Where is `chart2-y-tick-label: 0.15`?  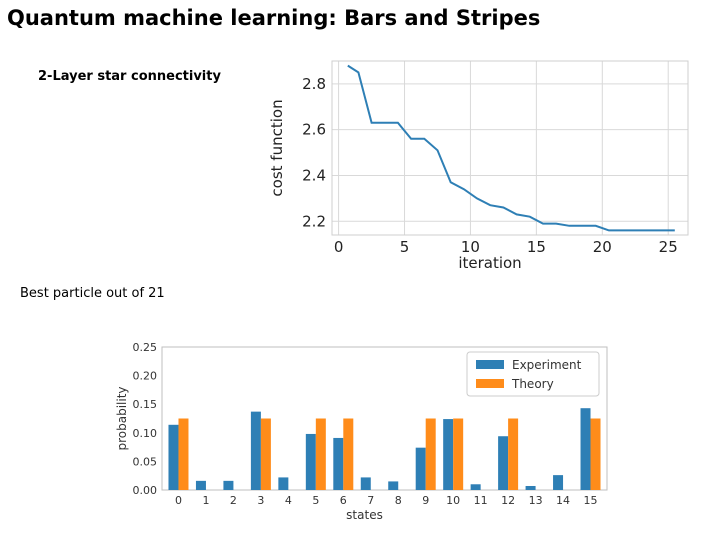 chart2-y-tick-label: 0.15 is located at coordinates (145, 404).